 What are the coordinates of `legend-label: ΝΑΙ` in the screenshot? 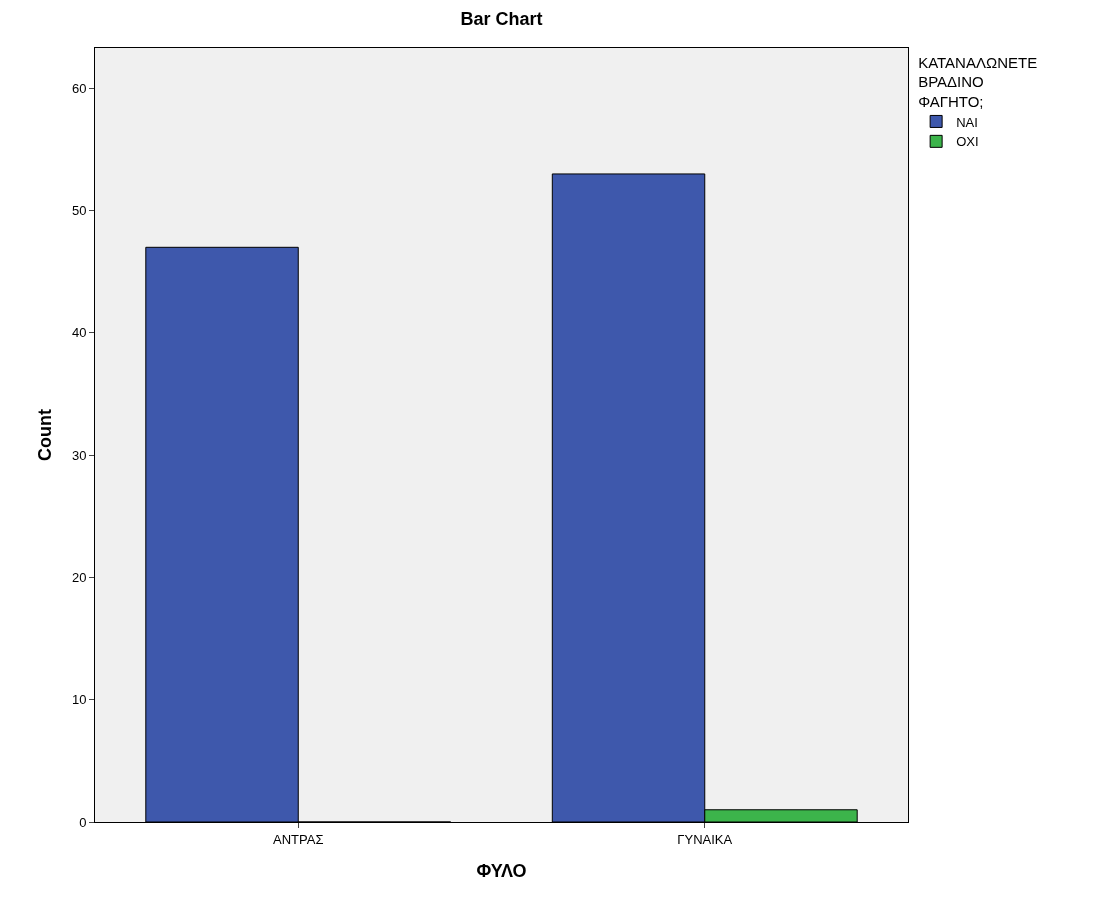 It's located at (967, 122).